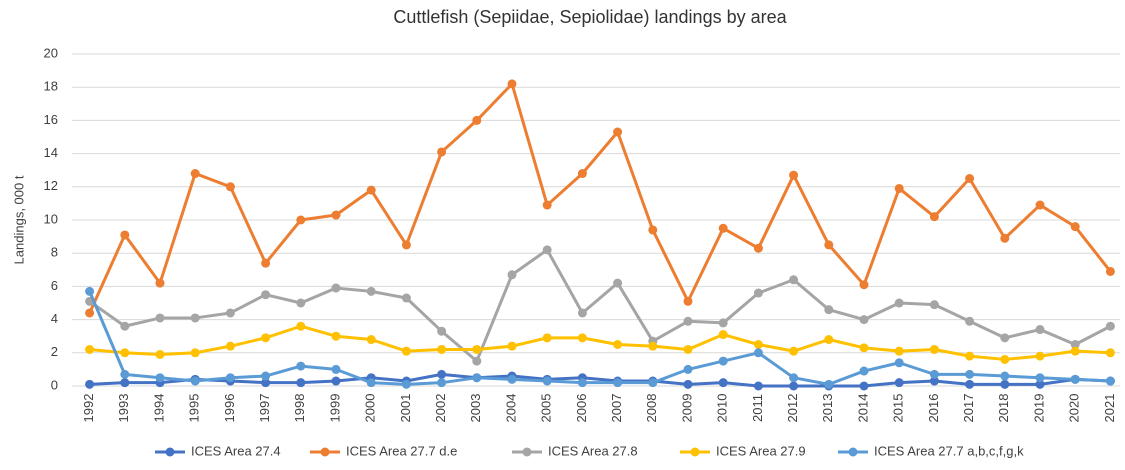 The image size is (1125, 470). Describe the element at coordinates (722, 408) in the screenshot. I see `x-tick-label: 2010` at that location.